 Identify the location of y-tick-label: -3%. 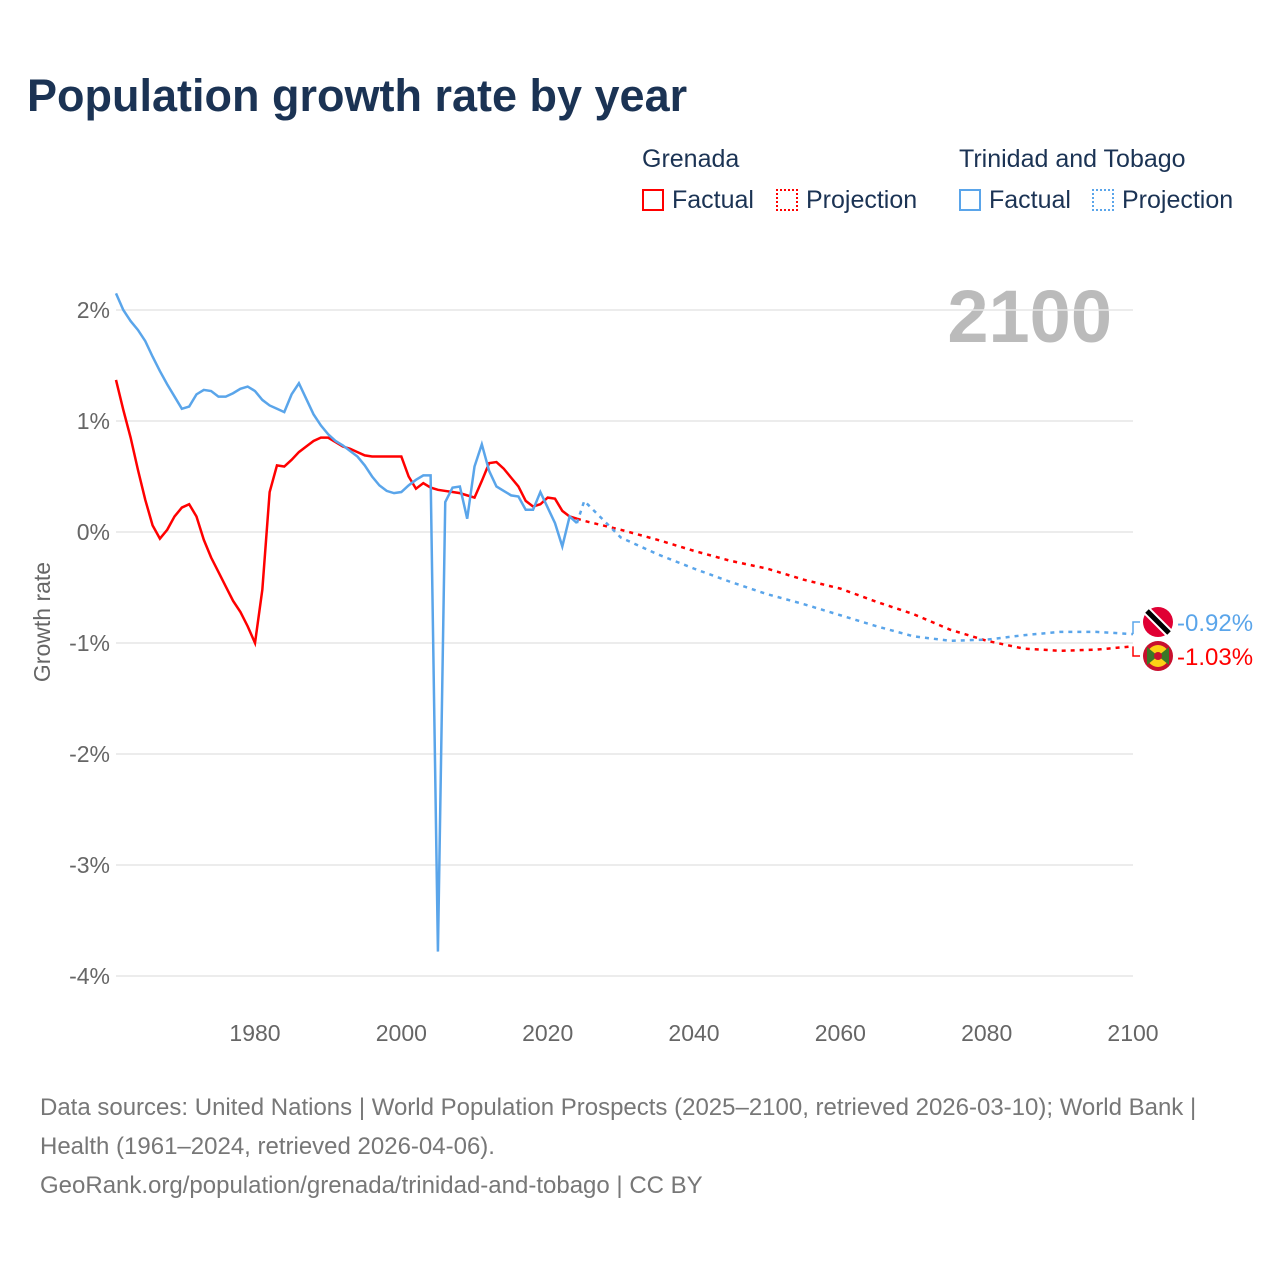
(89, 865).